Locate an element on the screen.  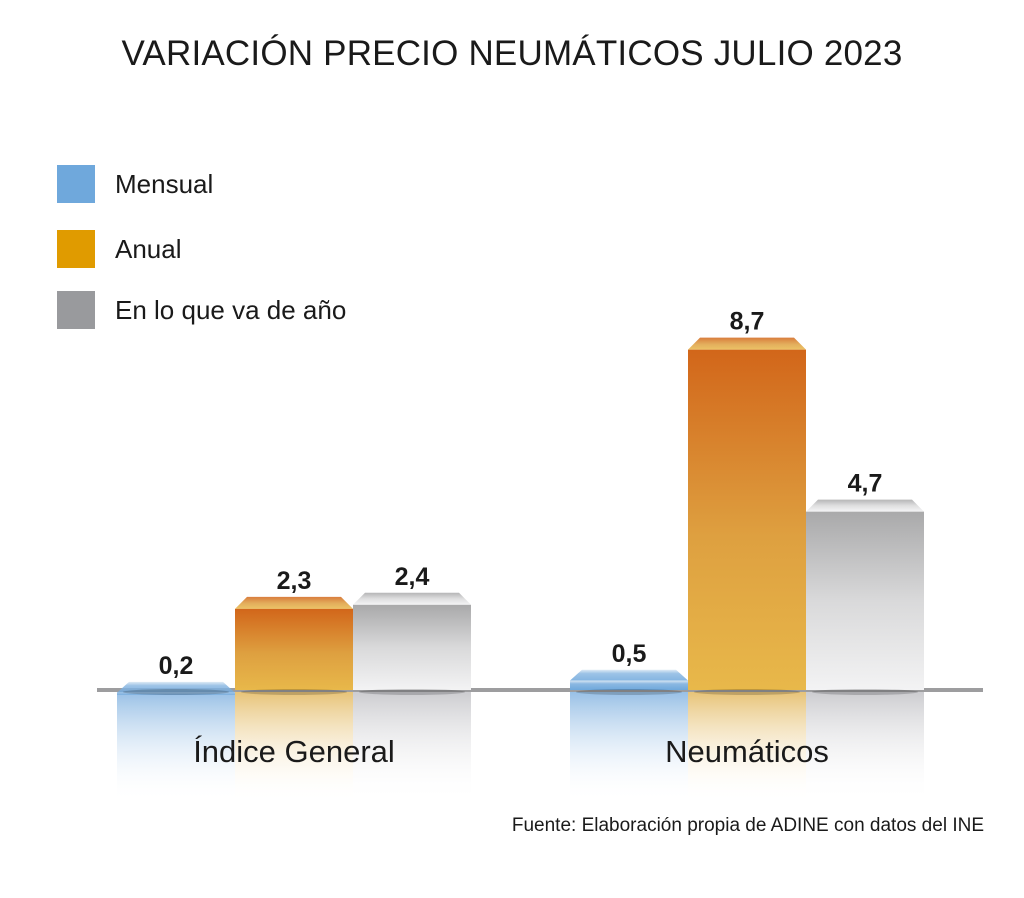
bar-mensual-neumaticos is located at coordinates (629, 685).